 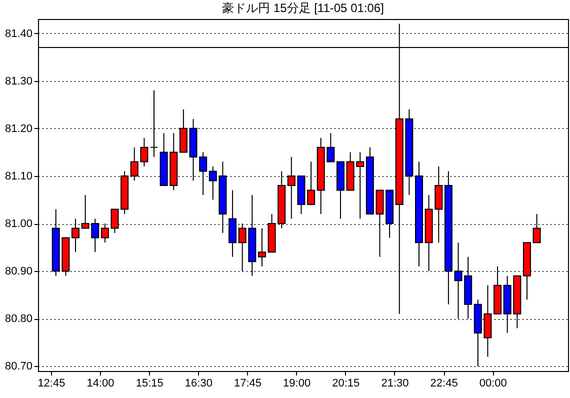 What do you see at coordinates (18, 34) in the screenshot?
I see `y-tick-label: 81.40` at bounding box center [18, 34].